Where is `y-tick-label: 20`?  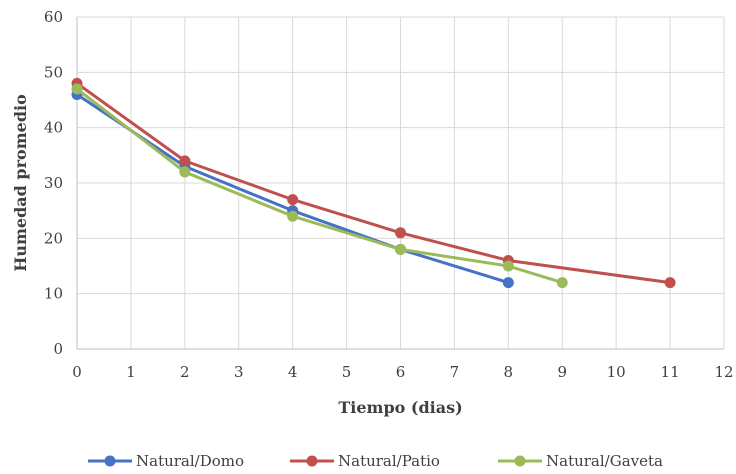
y-tick-label: 20 is located at coordinates (53, 238).